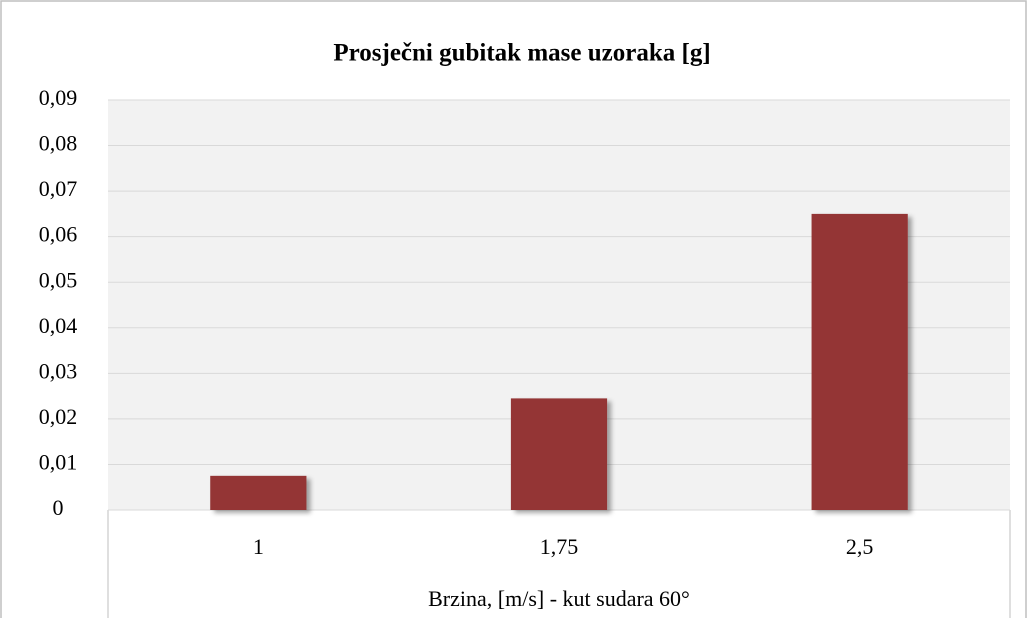 The width and height of the screenshot is (1027, 618). Describe the element at coordinates (559, 546) in the screenshot. I see `x-tick-label: 1,75` at that location.